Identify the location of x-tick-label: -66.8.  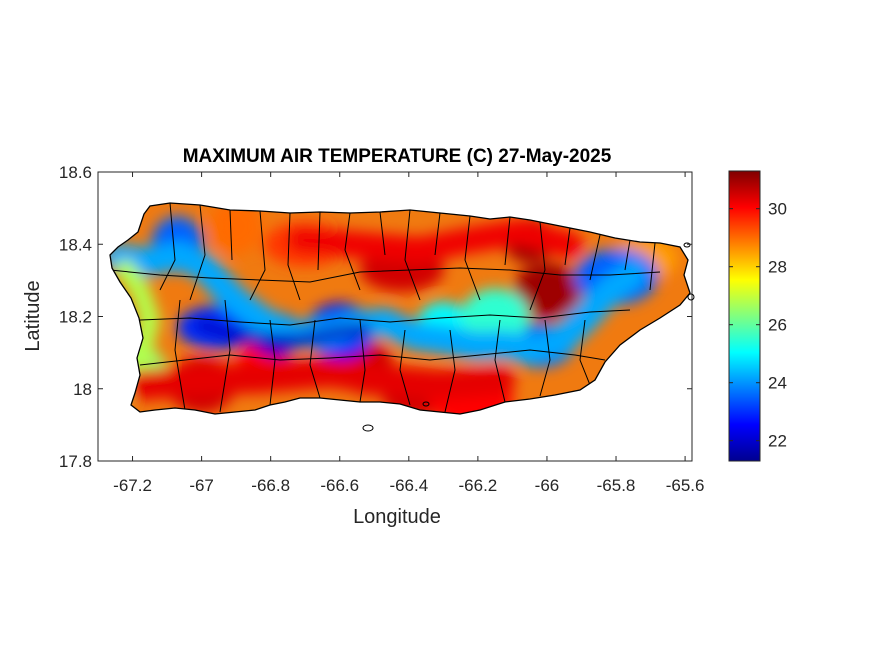
(270, 485).